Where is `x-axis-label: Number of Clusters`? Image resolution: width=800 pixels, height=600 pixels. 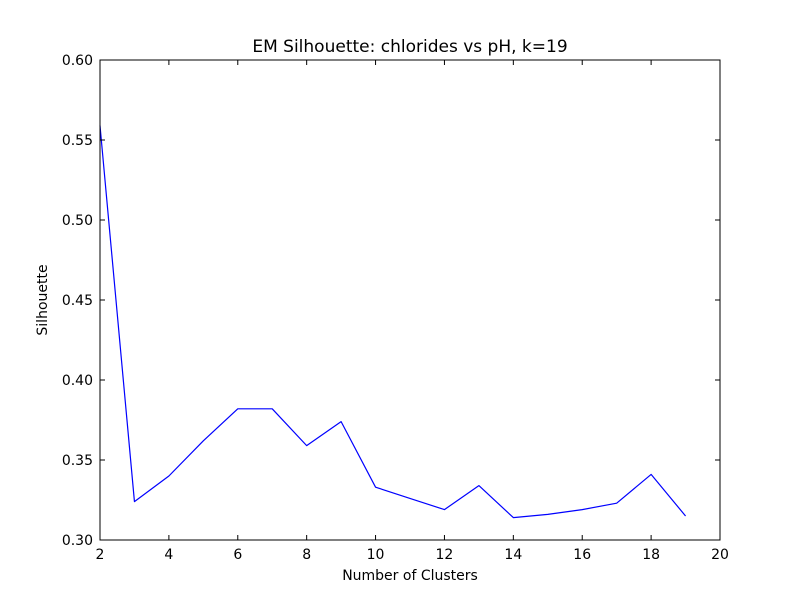
x-axis-label: Number of Clusters is located at coordinates (410, 576).